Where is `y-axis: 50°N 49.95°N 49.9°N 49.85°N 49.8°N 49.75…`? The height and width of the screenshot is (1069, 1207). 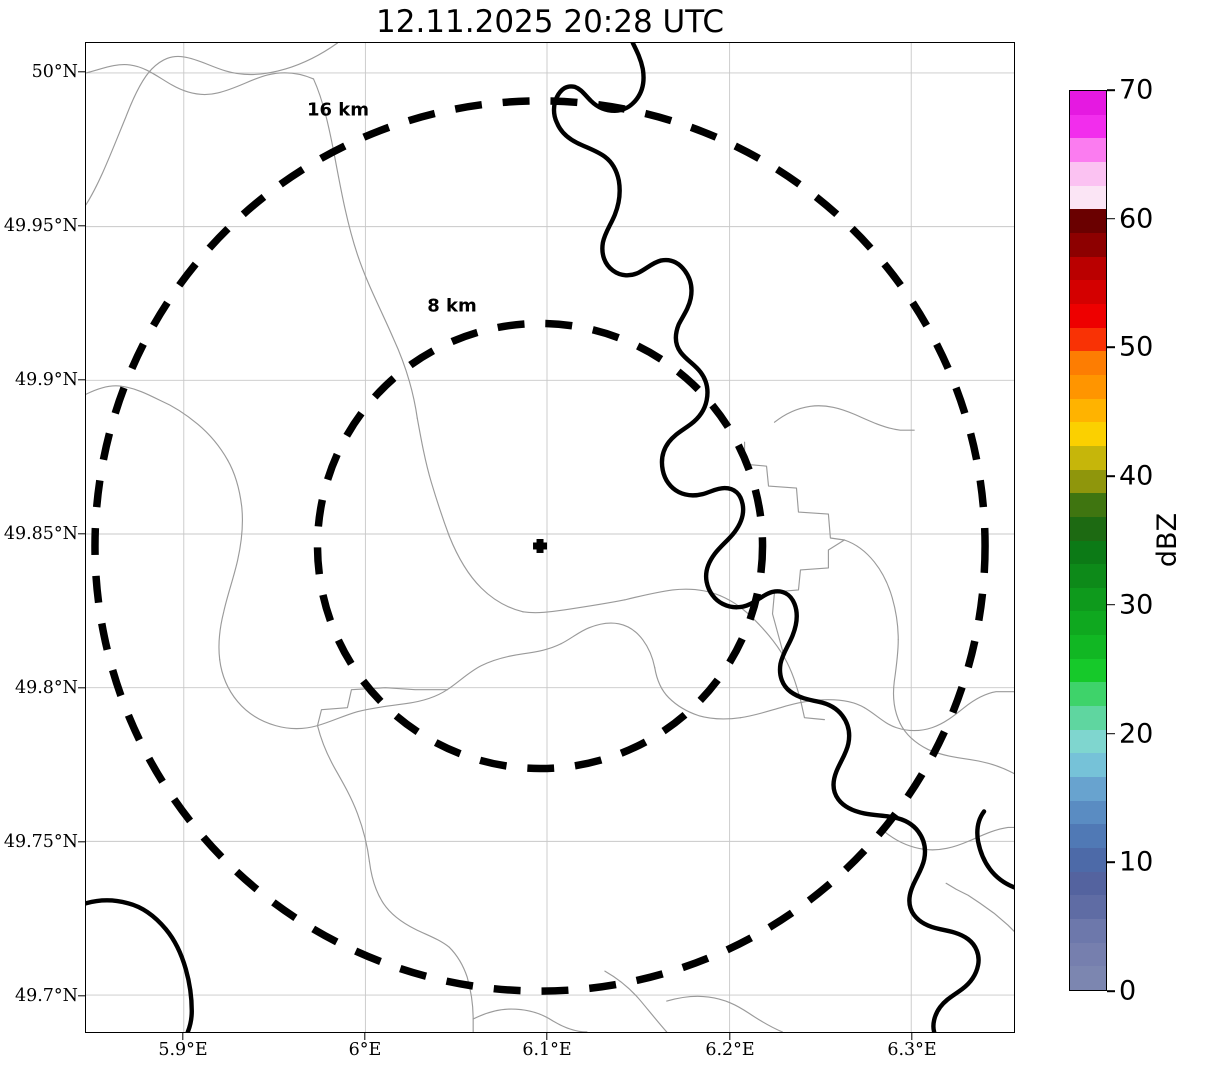
y-axis: 50°N 49.95°N 49.9°N 49.85°N 49.8°N 49.75… is located at coordinates (42, 537).